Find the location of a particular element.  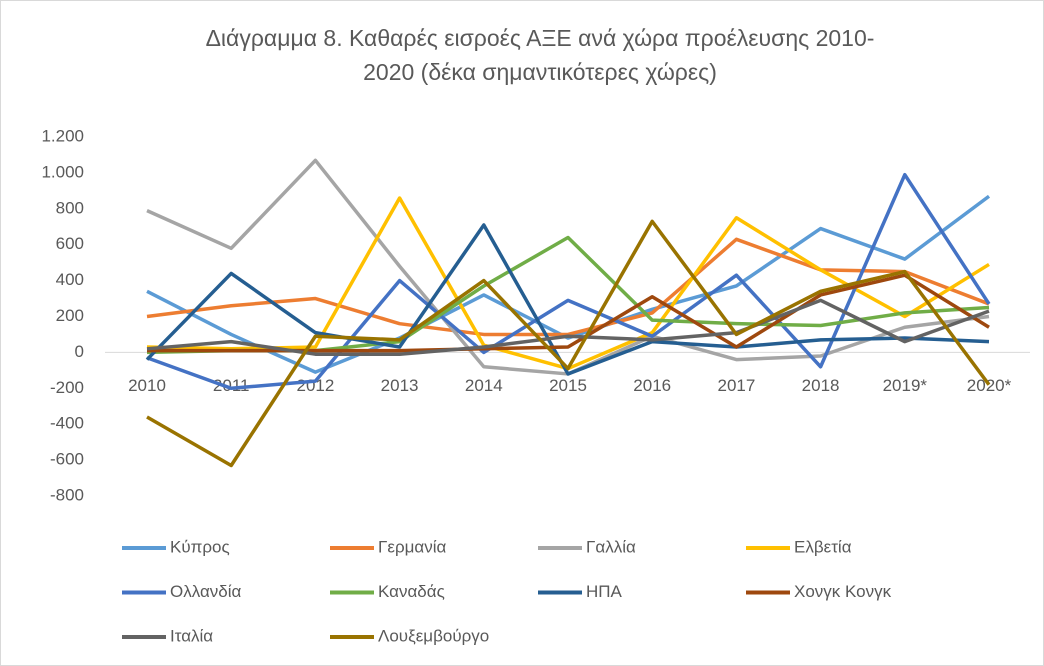

legend-label: Λουξεμβούργο is located at coordinates (433, 635).